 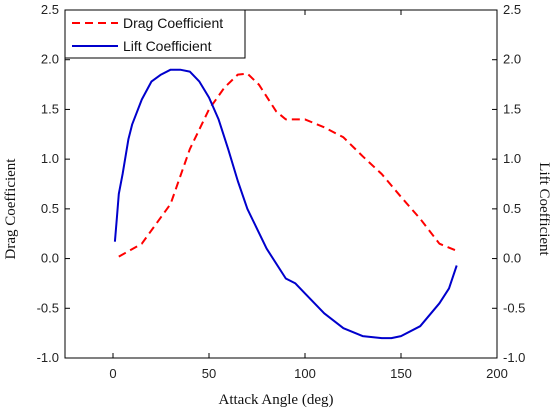 I want to click on y-right-tick-label: 1.5, so click(x=512, y=108).